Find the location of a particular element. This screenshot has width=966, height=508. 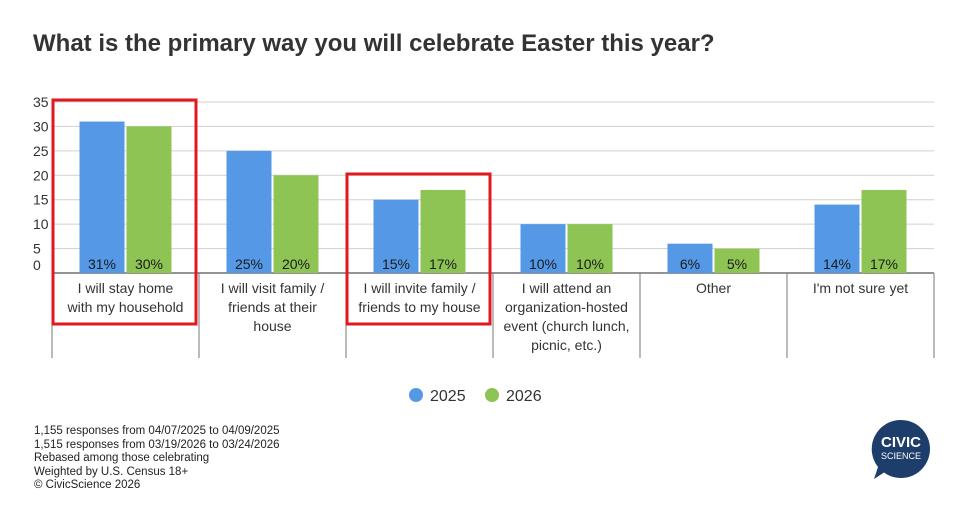

category-label: I will invite family / is located at coordinates (419, 288).